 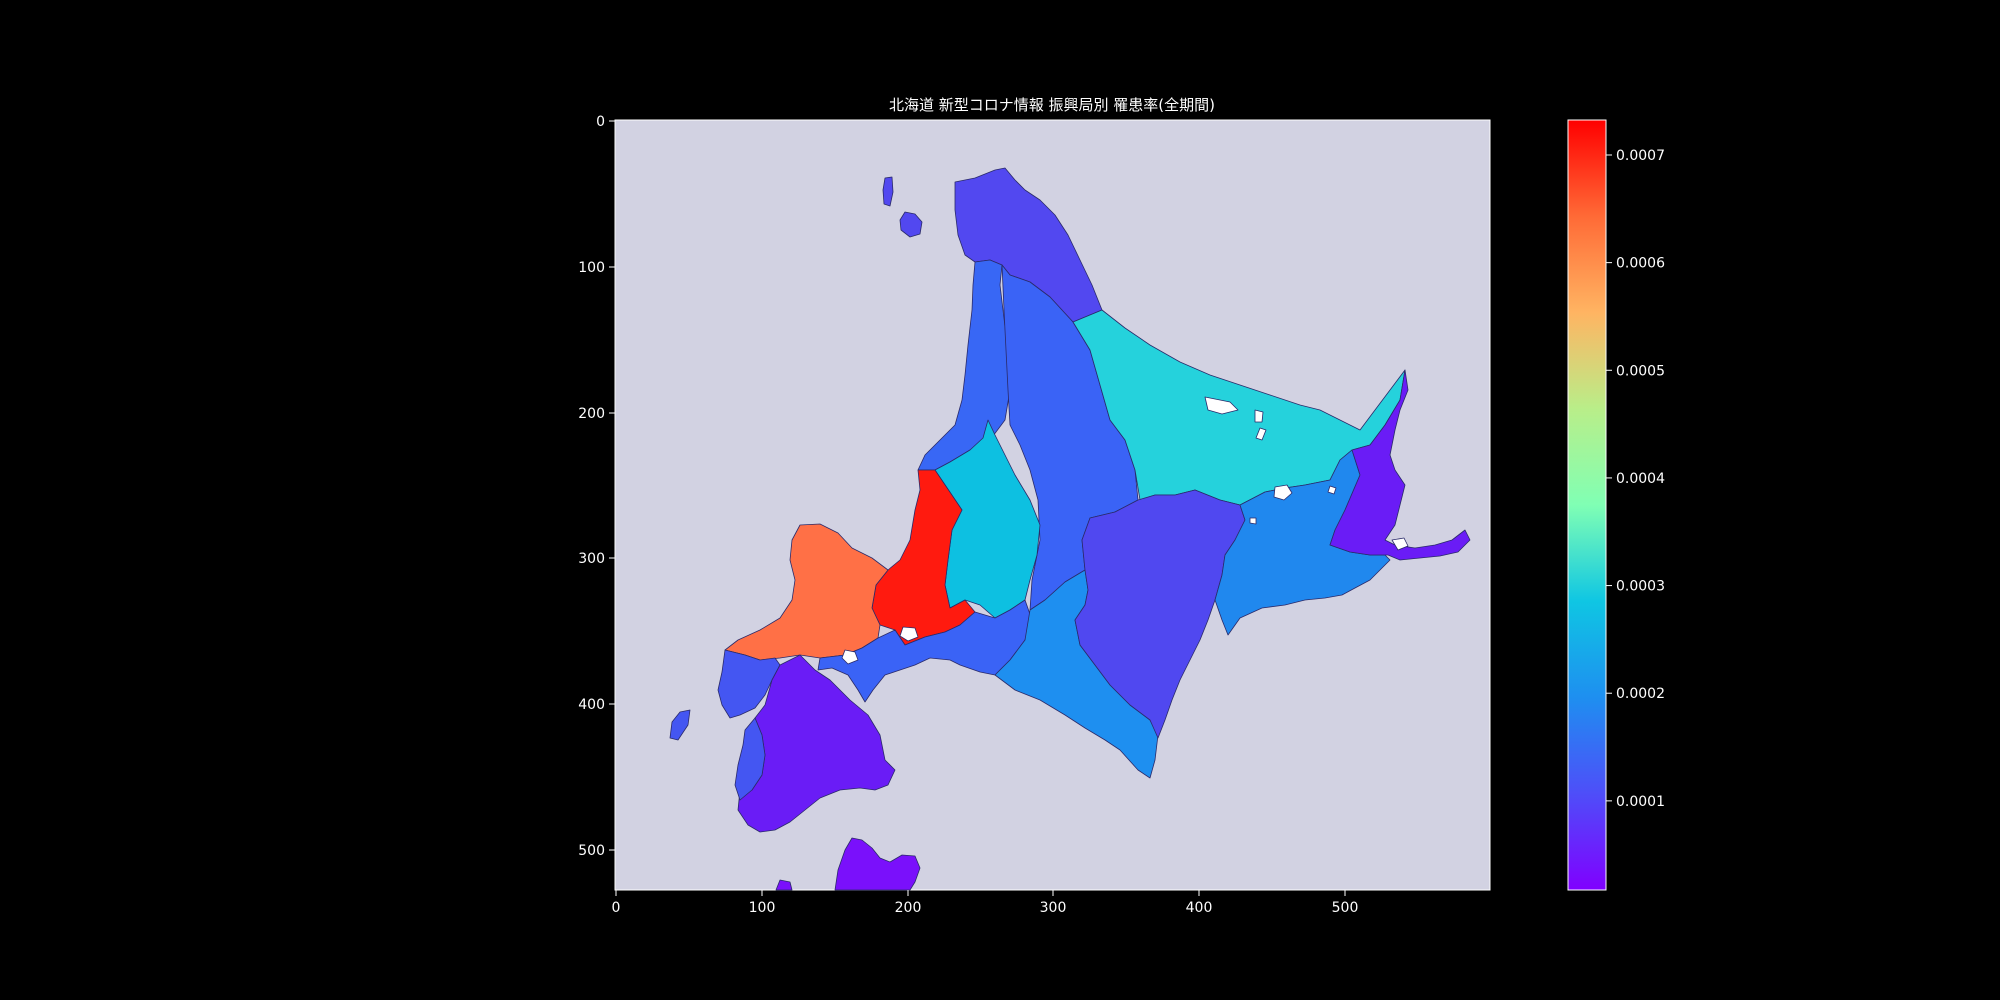 What do you see at coordinates (1345, 908) in the screenshot?
I see `x-tick-label: 500` at bounding box center [1345, 908].